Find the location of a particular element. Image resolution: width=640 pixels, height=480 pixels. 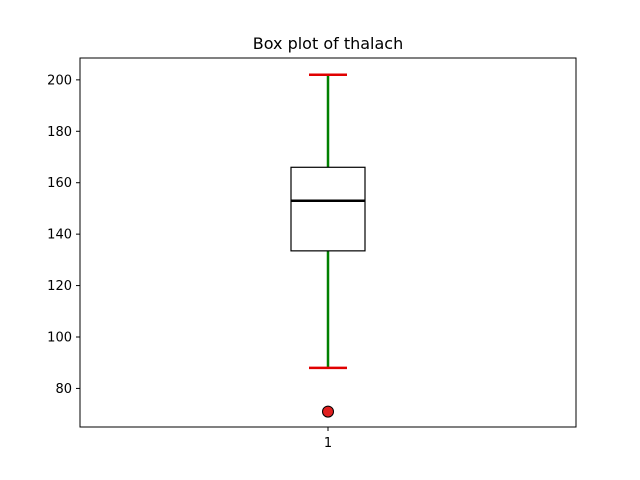

outlier-point is located at coordinates (328, 411).